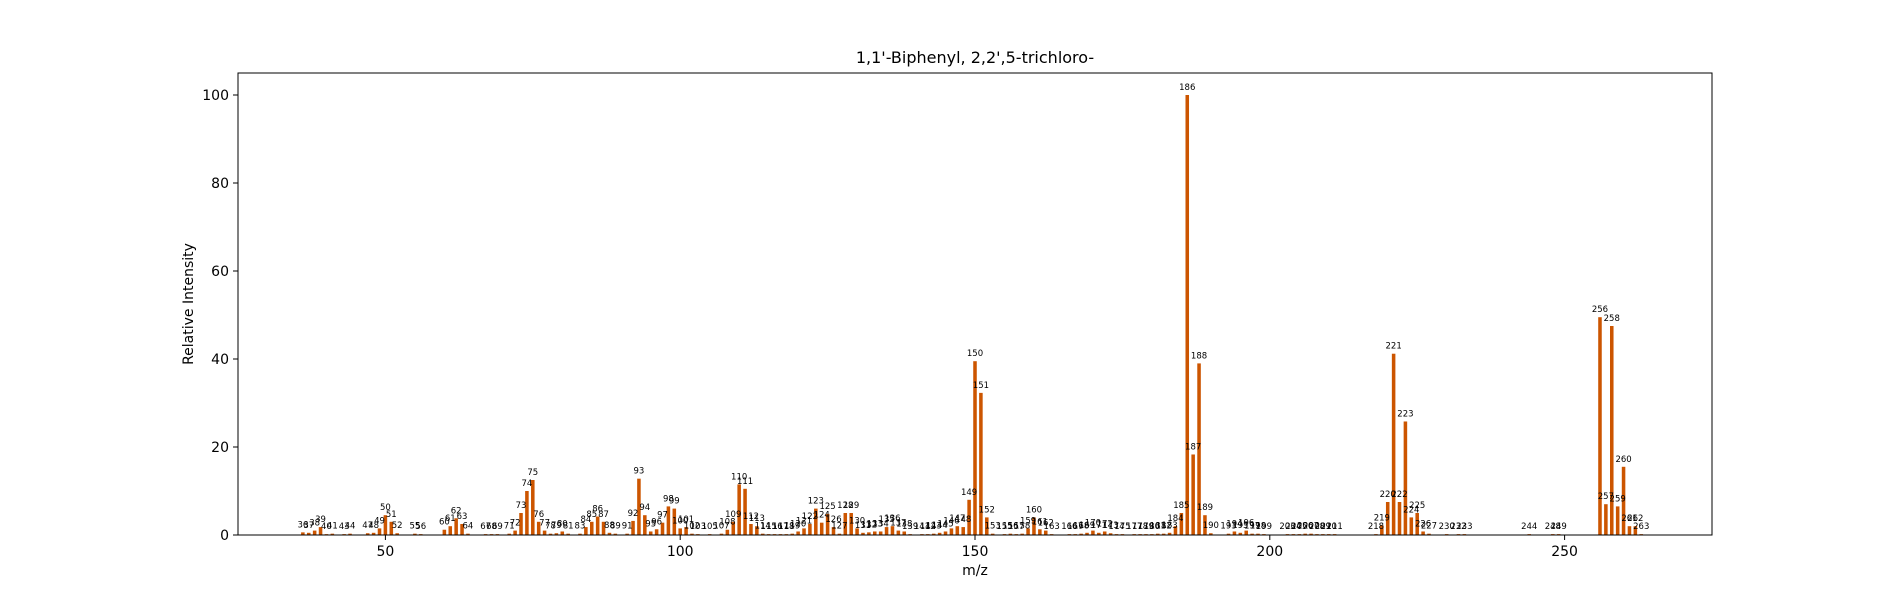 This screenshot has width=1900, height=600. I want to click on peak-label-157: 157, so click(1016, 527).